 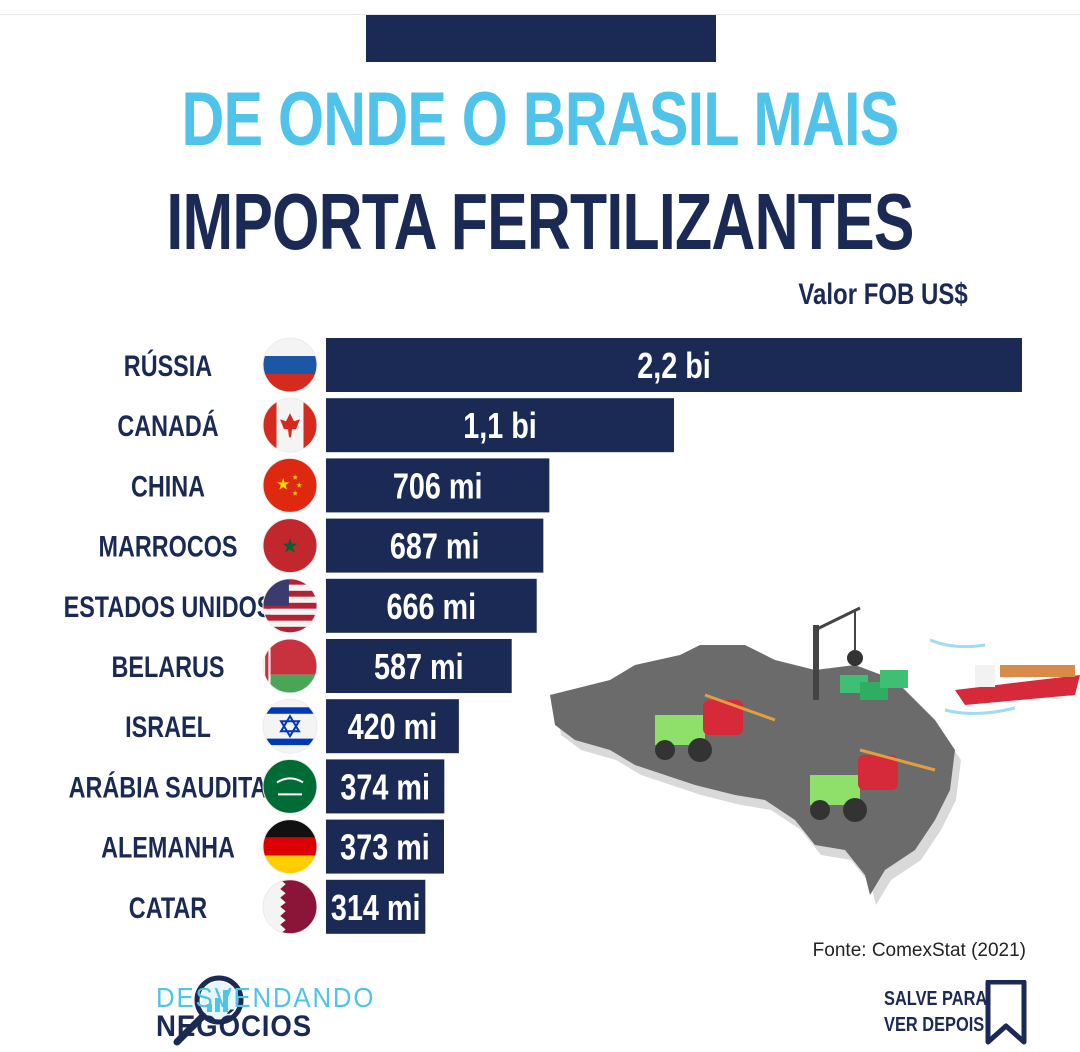 I want to click on canada-flag-icon, so click(x=290, y=425).